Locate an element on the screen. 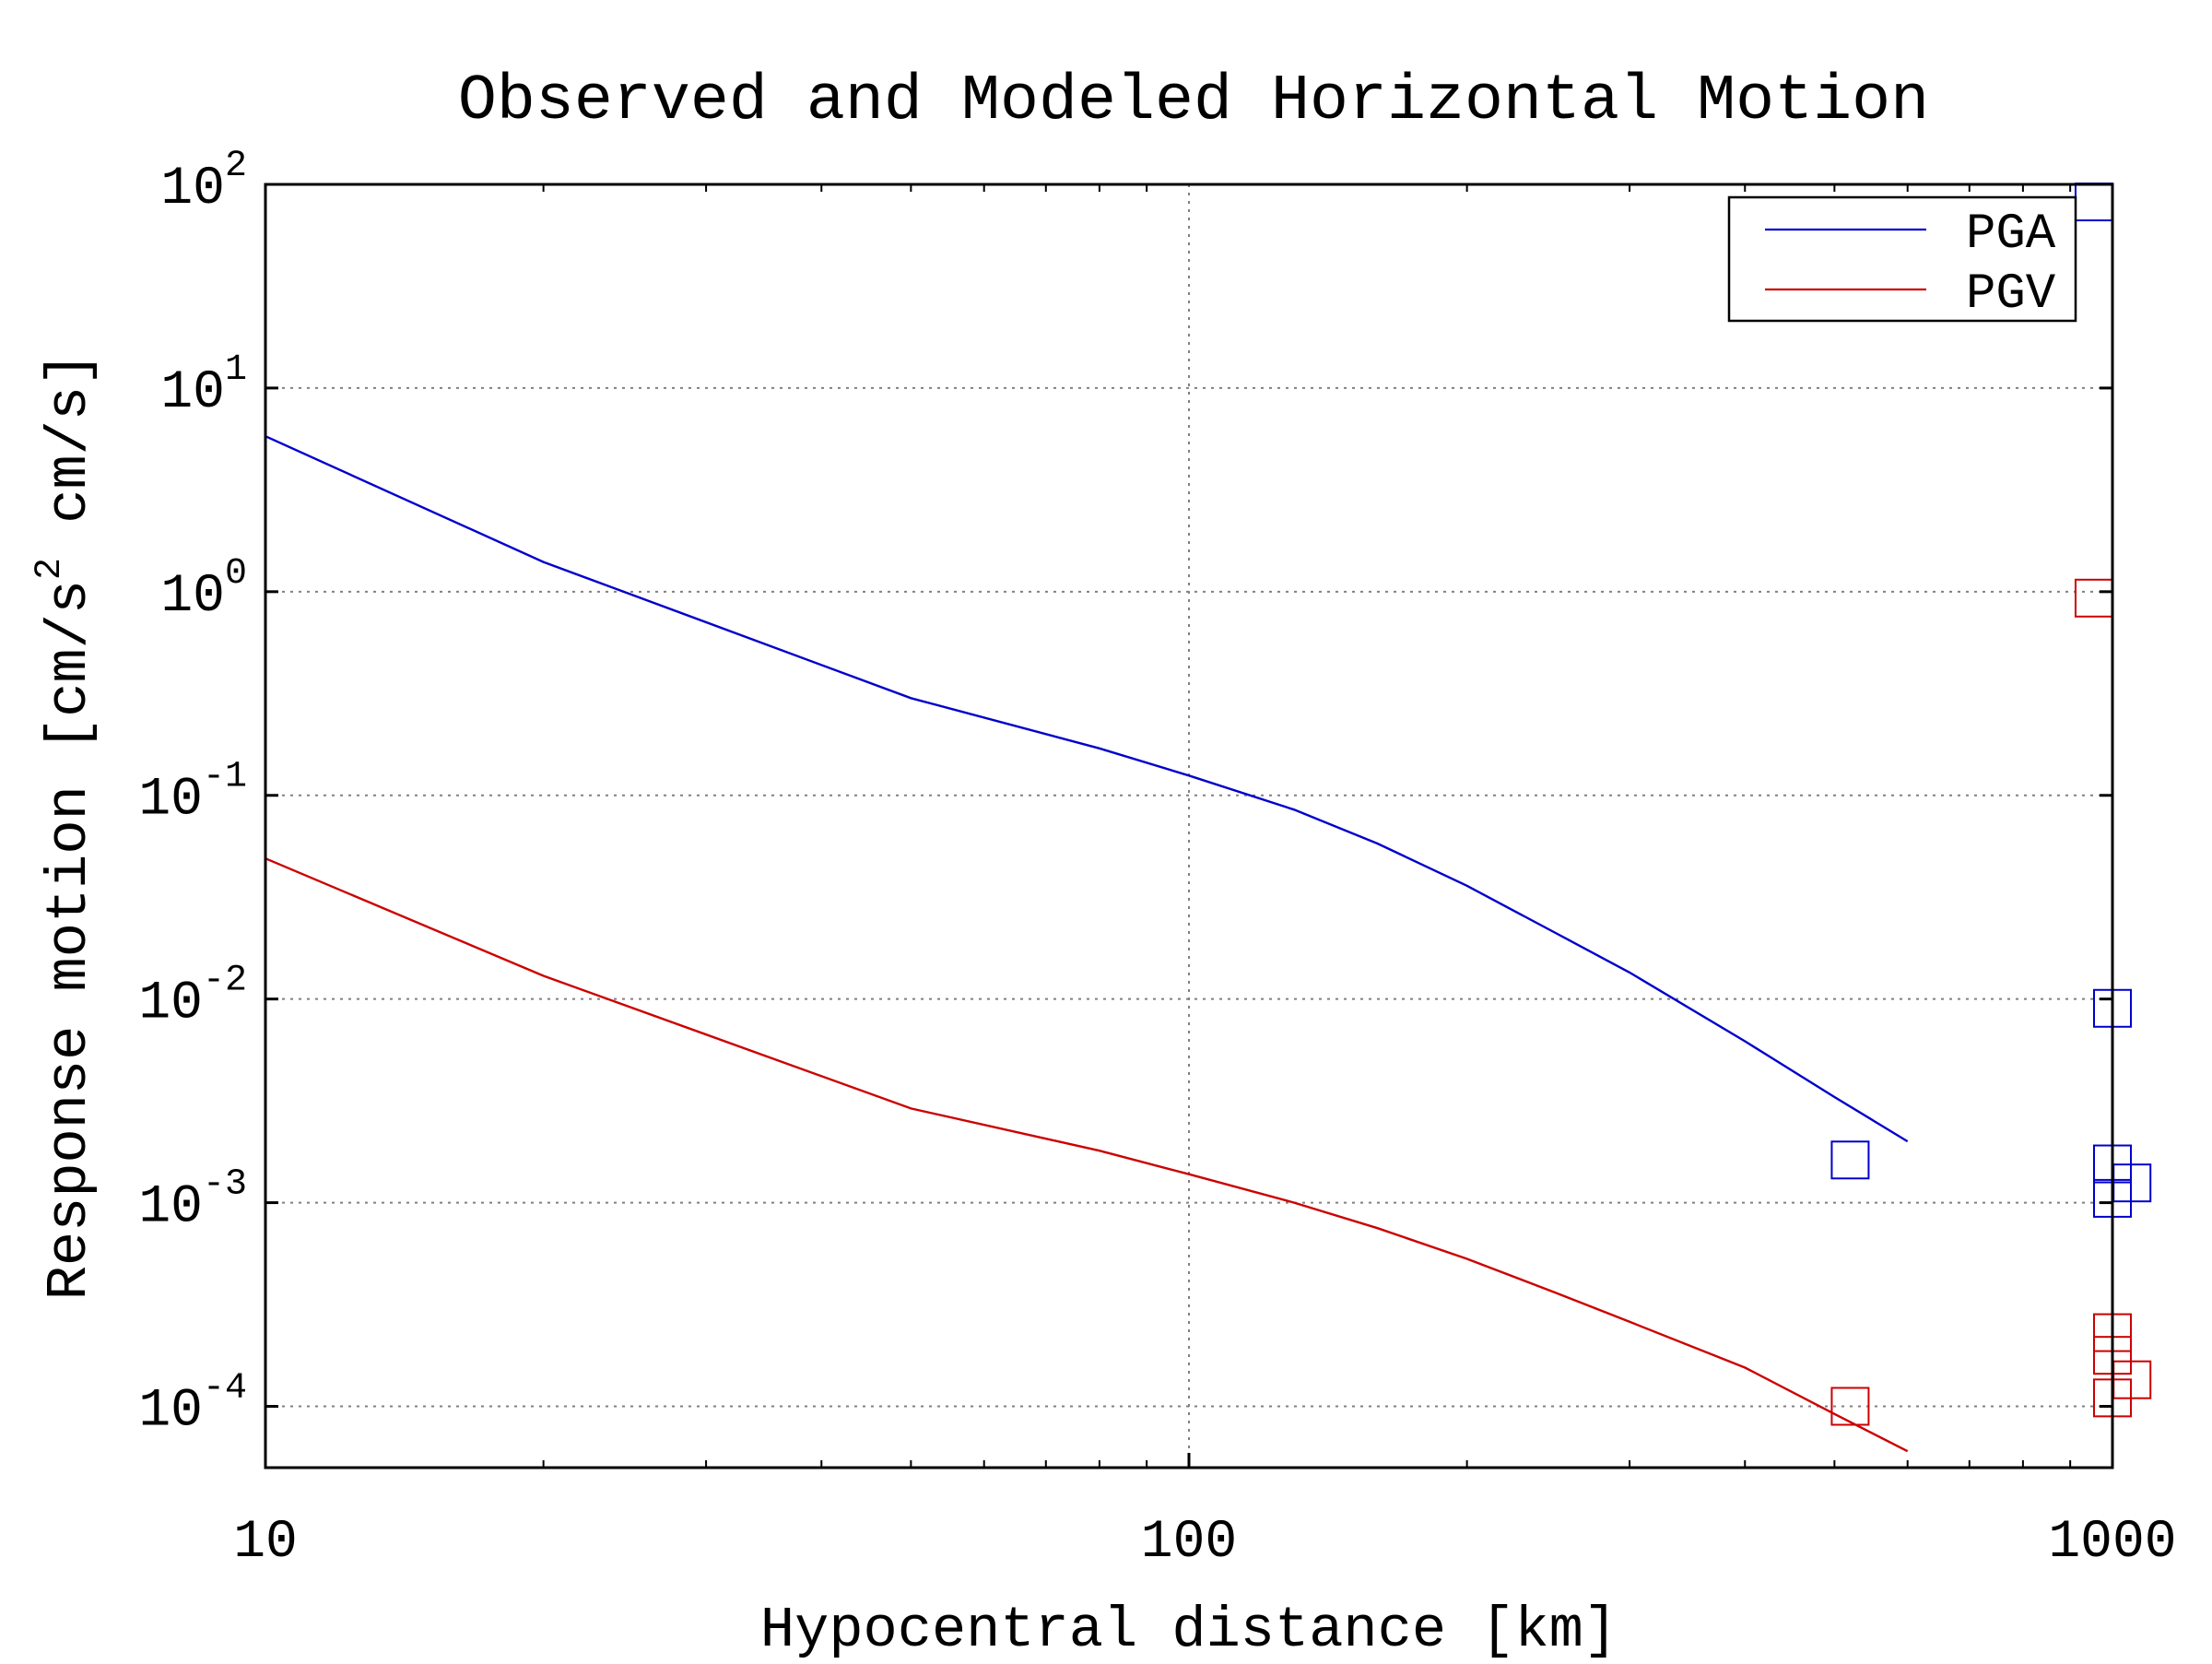 This screenshot has width=2212, height=1664. y-tick-label: 10⁻³ is located at coordinates (192, 1201).